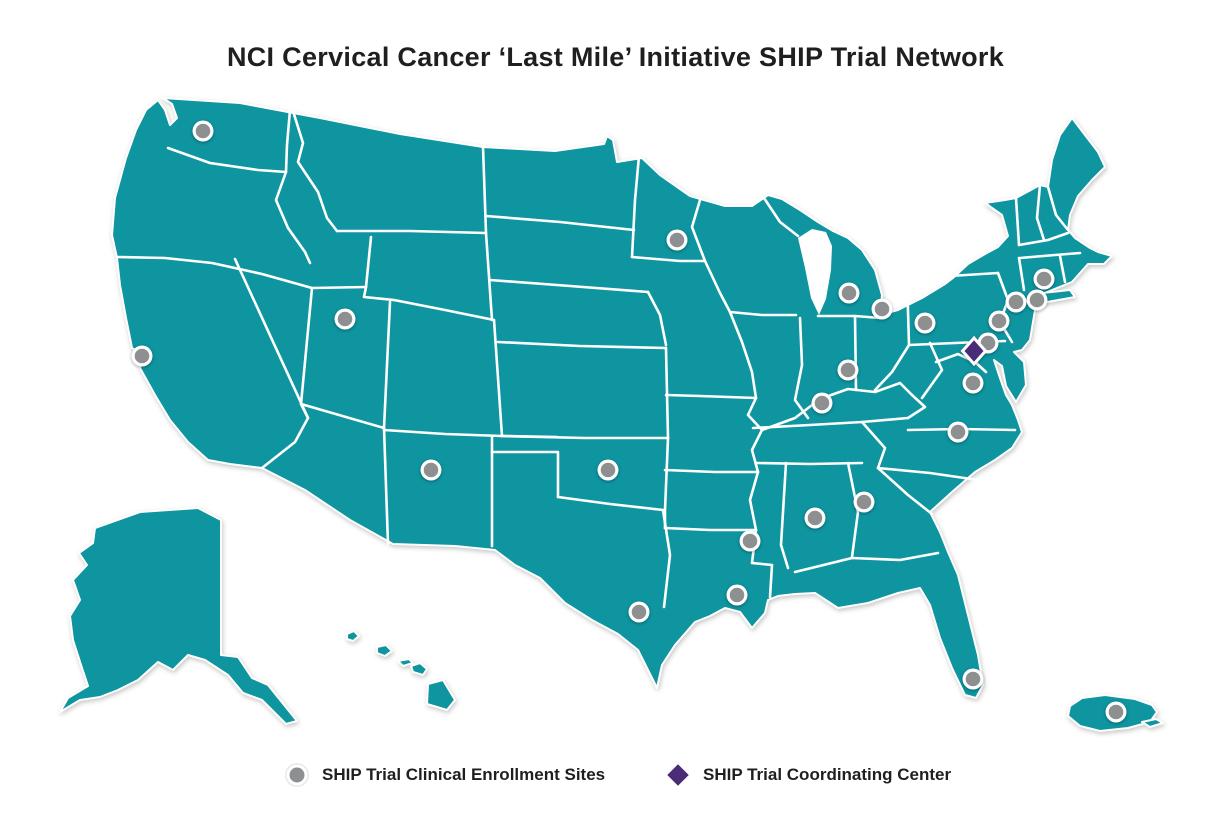 The image size is (1231, 824). Describe the element at coordinates (864, 502) in the screenshot. I see `enrollment-site-marker-ga` at that location.